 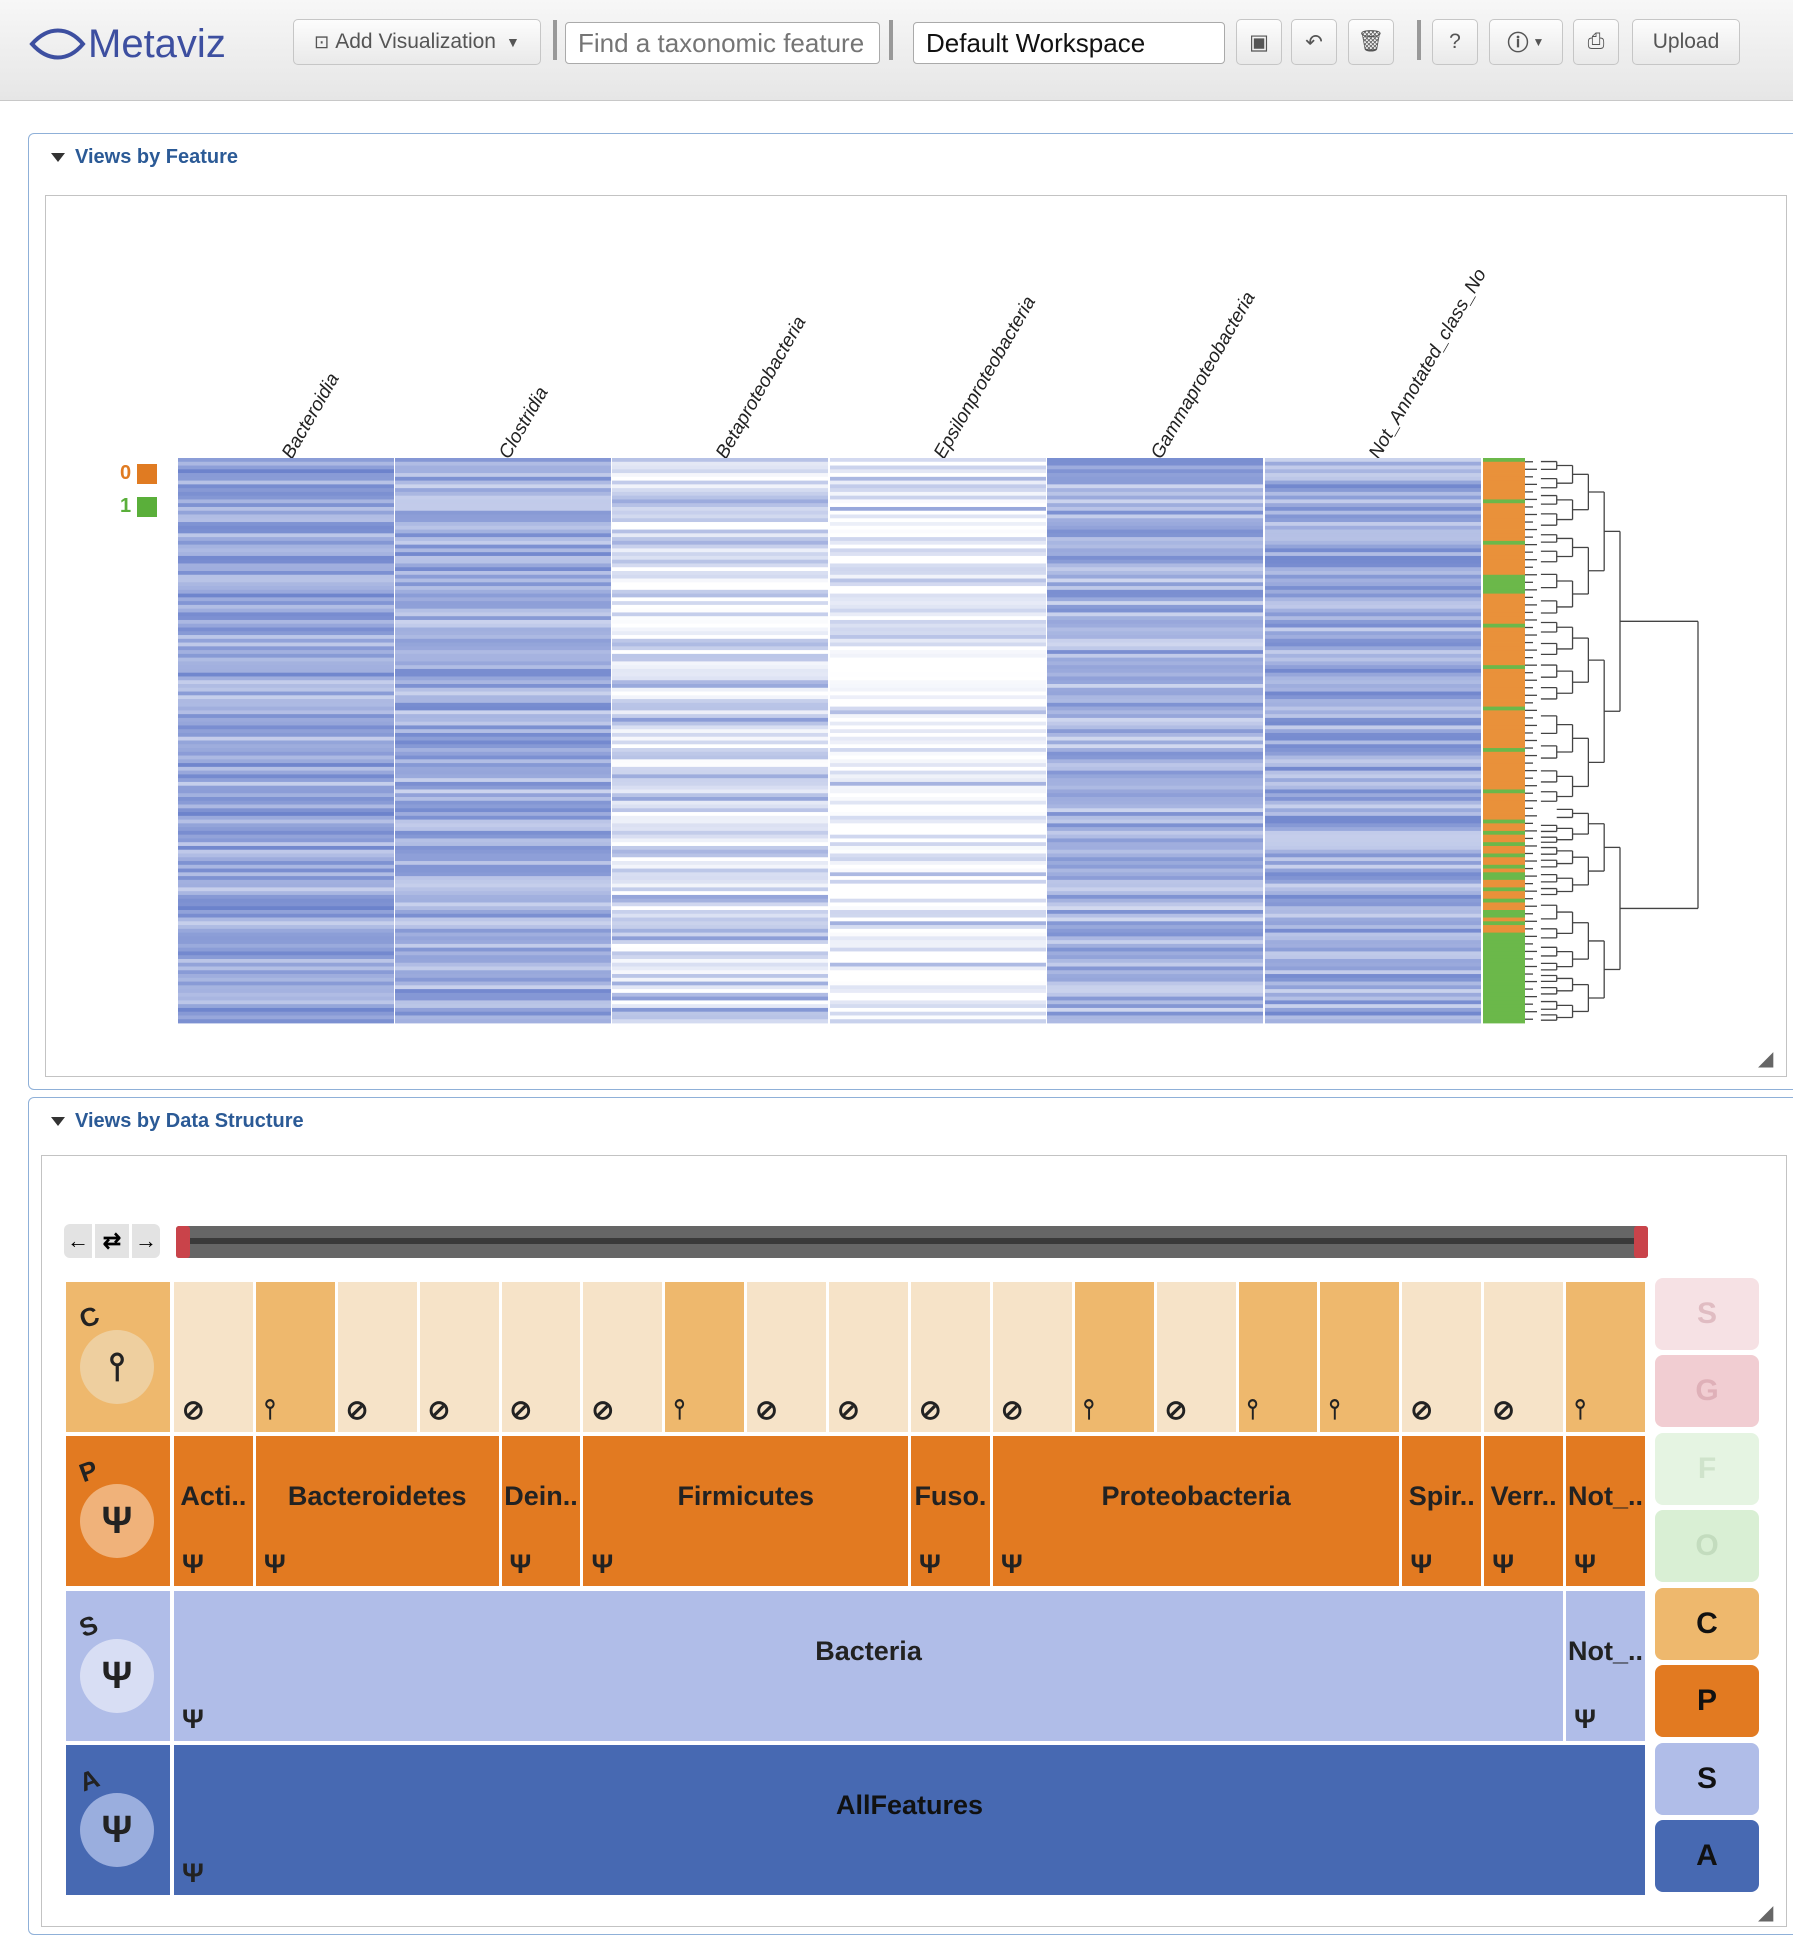 What do you see at coordinates (1707, 1624) in the screenshot?
I see `level-button: C` at bounding box center [1707, 1624].